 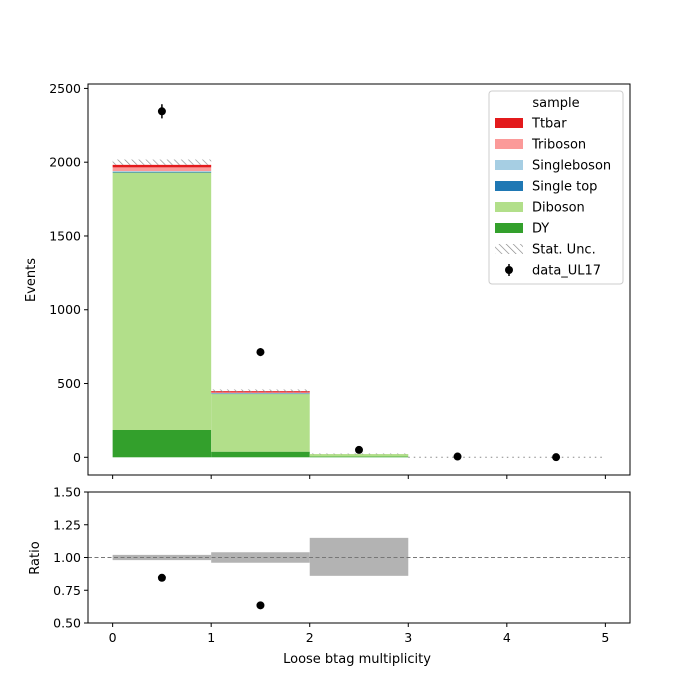 I want to click on ratio-ylabel: Ratio, so click(x=35, y=557).